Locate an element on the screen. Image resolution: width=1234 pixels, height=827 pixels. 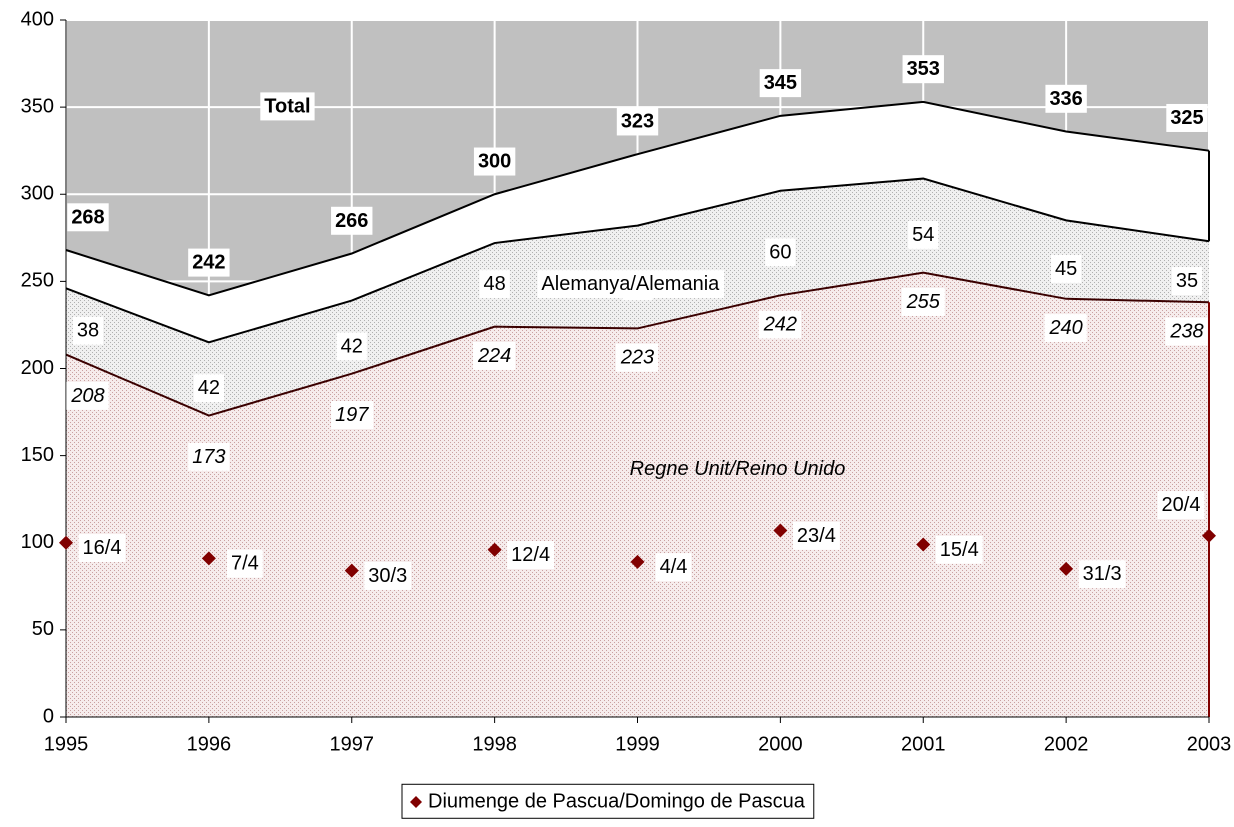
germany-label-group: 35 is located at coordinates (1187, 281).